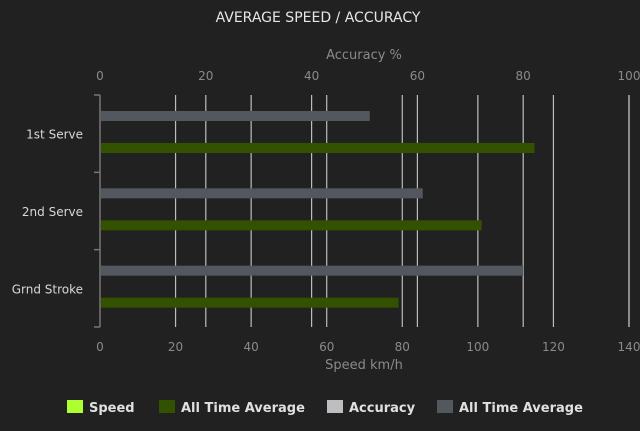  I want to click on top-axis-tick-label: 100, so click(629, 76).